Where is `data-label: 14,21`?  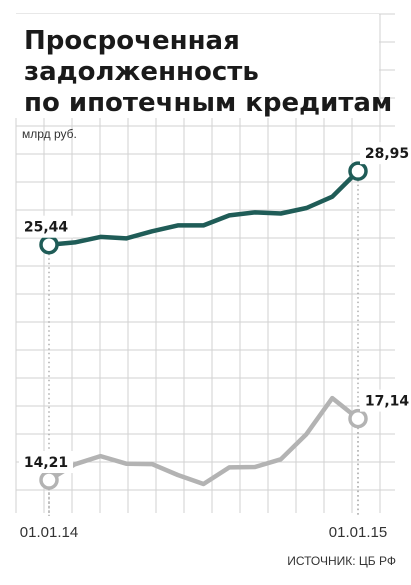
data-label: 14,21 is located at coordinates (46, 463).